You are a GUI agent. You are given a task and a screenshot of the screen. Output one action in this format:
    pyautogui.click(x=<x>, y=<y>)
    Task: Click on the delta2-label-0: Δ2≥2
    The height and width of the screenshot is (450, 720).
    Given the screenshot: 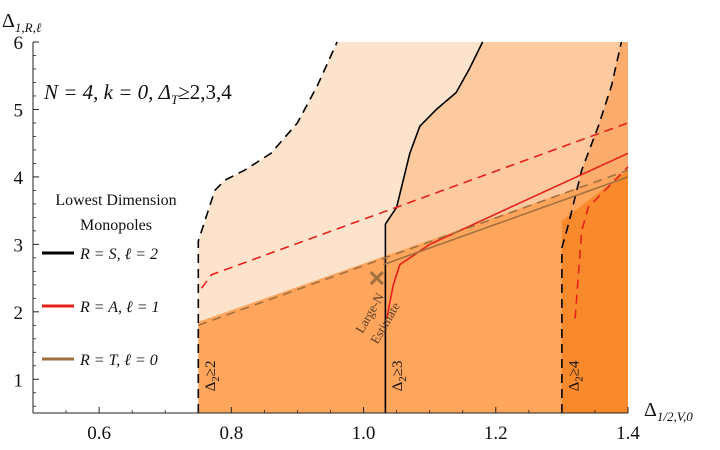 What is the action you would take?
    pyautogui.click(x=212, y=375)
    